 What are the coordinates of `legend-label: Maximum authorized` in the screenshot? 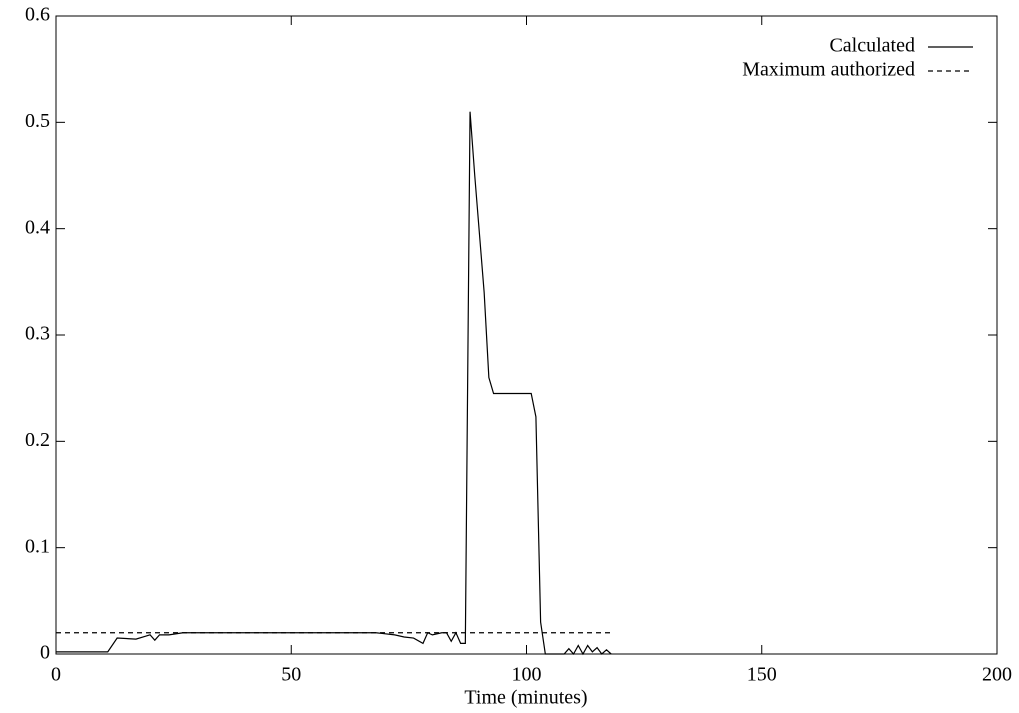 It's located at (828, 70).